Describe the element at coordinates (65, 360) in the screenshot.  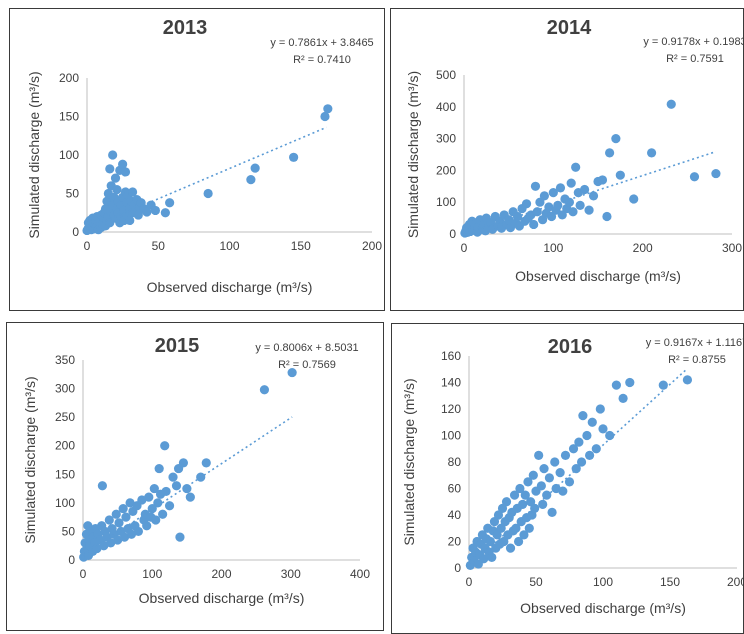
I see `y-tick-label: 350` at that location.